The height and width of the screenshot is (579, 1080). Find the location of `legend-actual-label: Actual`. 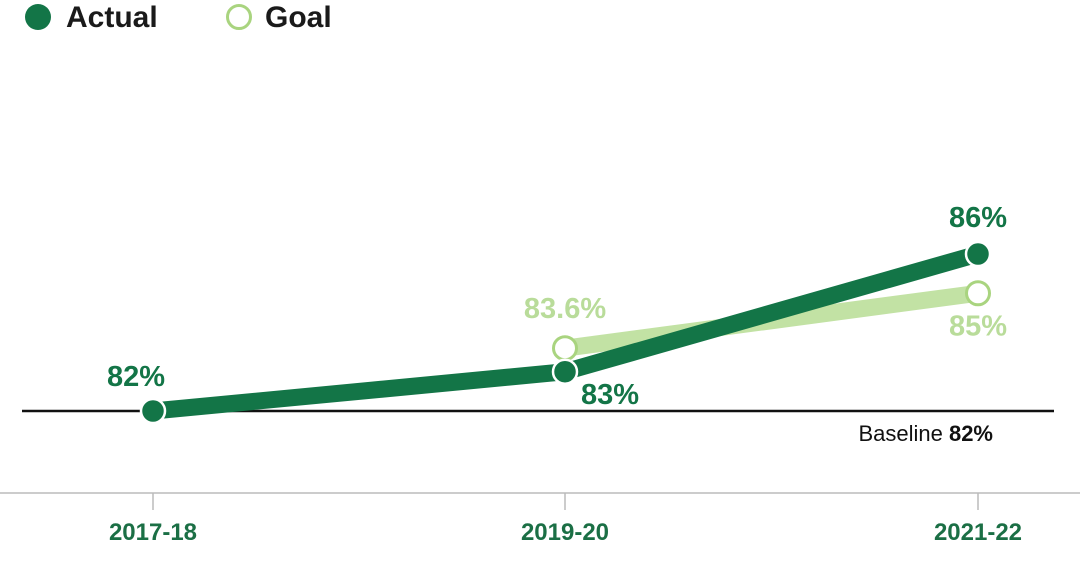

legend-actual-label: Actual is located at coordinates (112, 17).